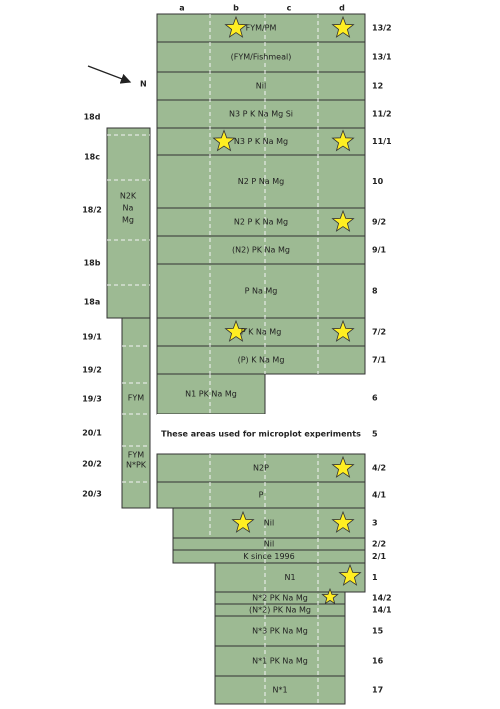 This screenshot has width=500, height=709. What do you see at coordinates (261, 222) in the screenshot?
I see `plot-text: N2 P K Na Mg` at bounding box center [261, 222].